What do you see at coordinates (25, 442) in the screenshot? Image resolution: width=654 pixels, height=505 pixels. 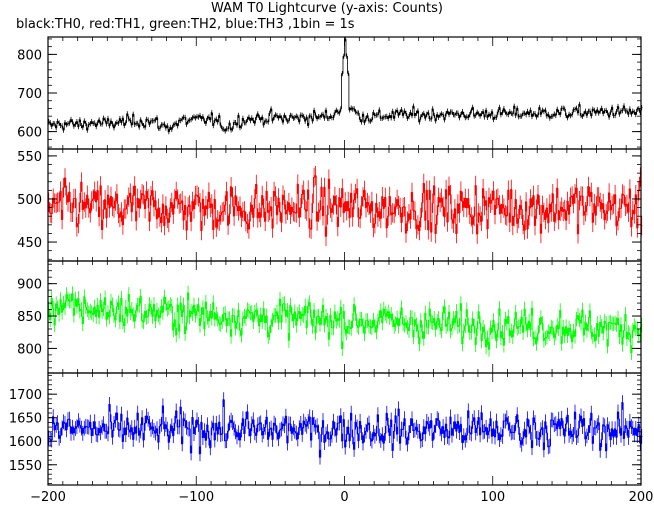 I see `y-tick-label: 1600` at bounding box center [25, 442].